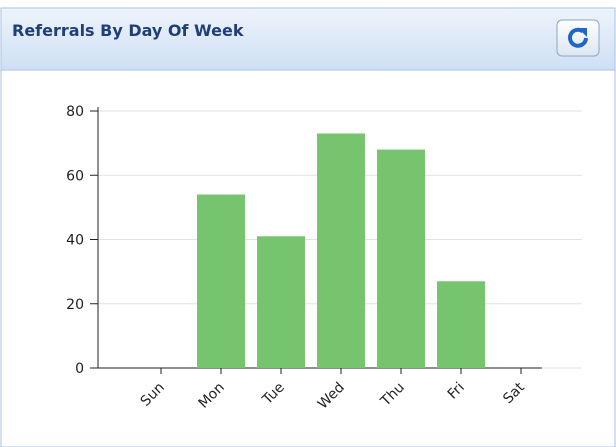  Describe the element at coordinates (128, 30) in the screenshot. I see `widget-title: Referrals By Day Of Week` at that location.